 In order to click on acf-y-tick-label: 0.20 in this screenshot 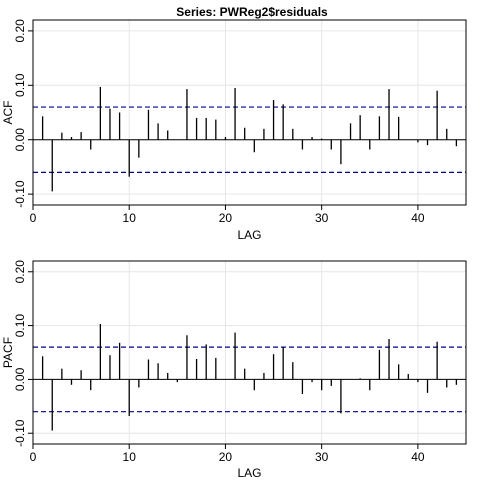, I will do `click(20, 31)`.